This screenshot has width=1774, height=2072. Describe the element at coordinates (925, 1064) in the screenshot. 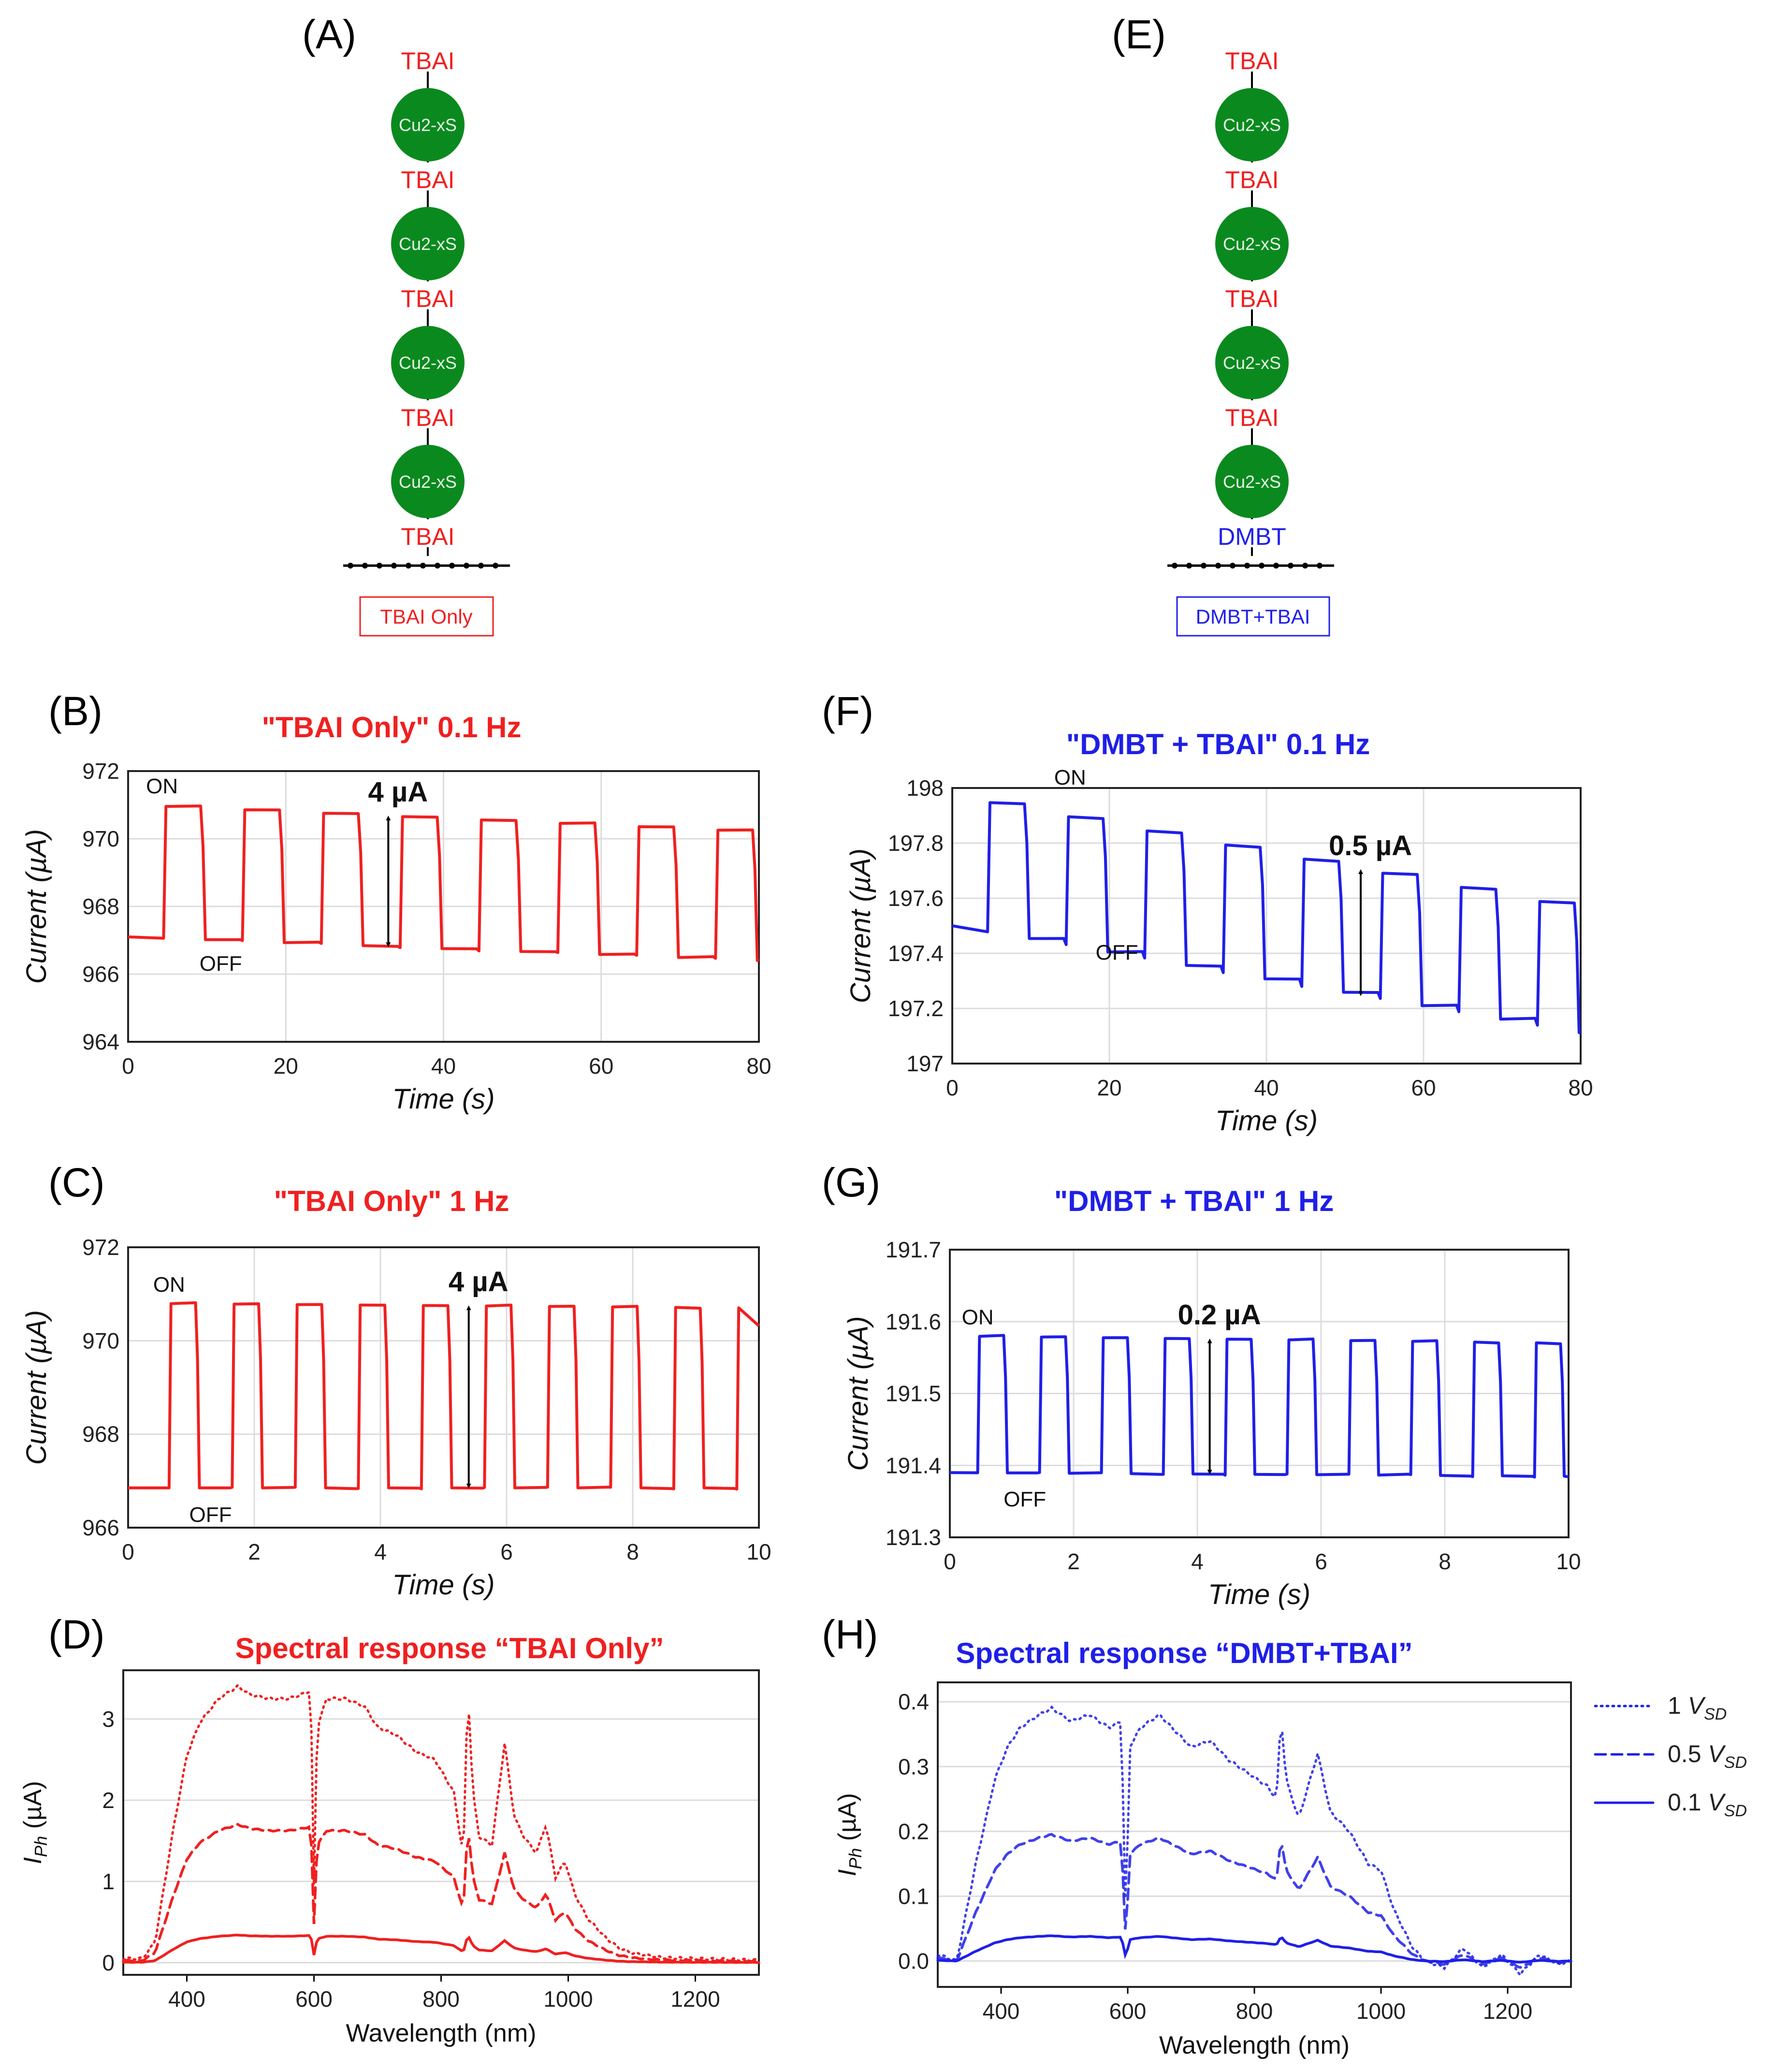

I see `y-tick-label: 197` at that location.